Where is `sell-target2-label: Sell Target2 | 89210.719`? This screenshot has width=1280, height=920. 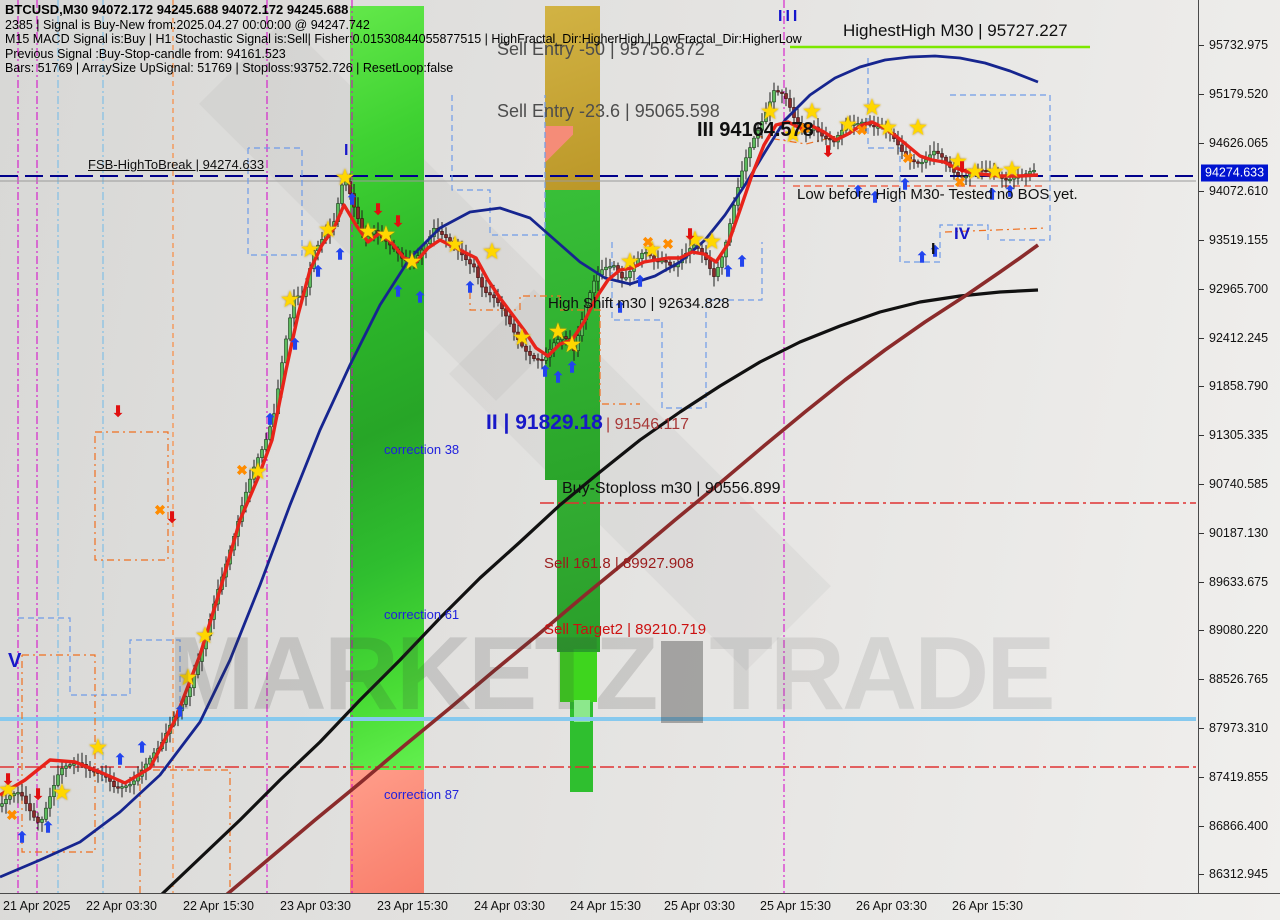
sell-target2-label: Sell Target2 | 89210.719 is located at coordinates (625, 629).